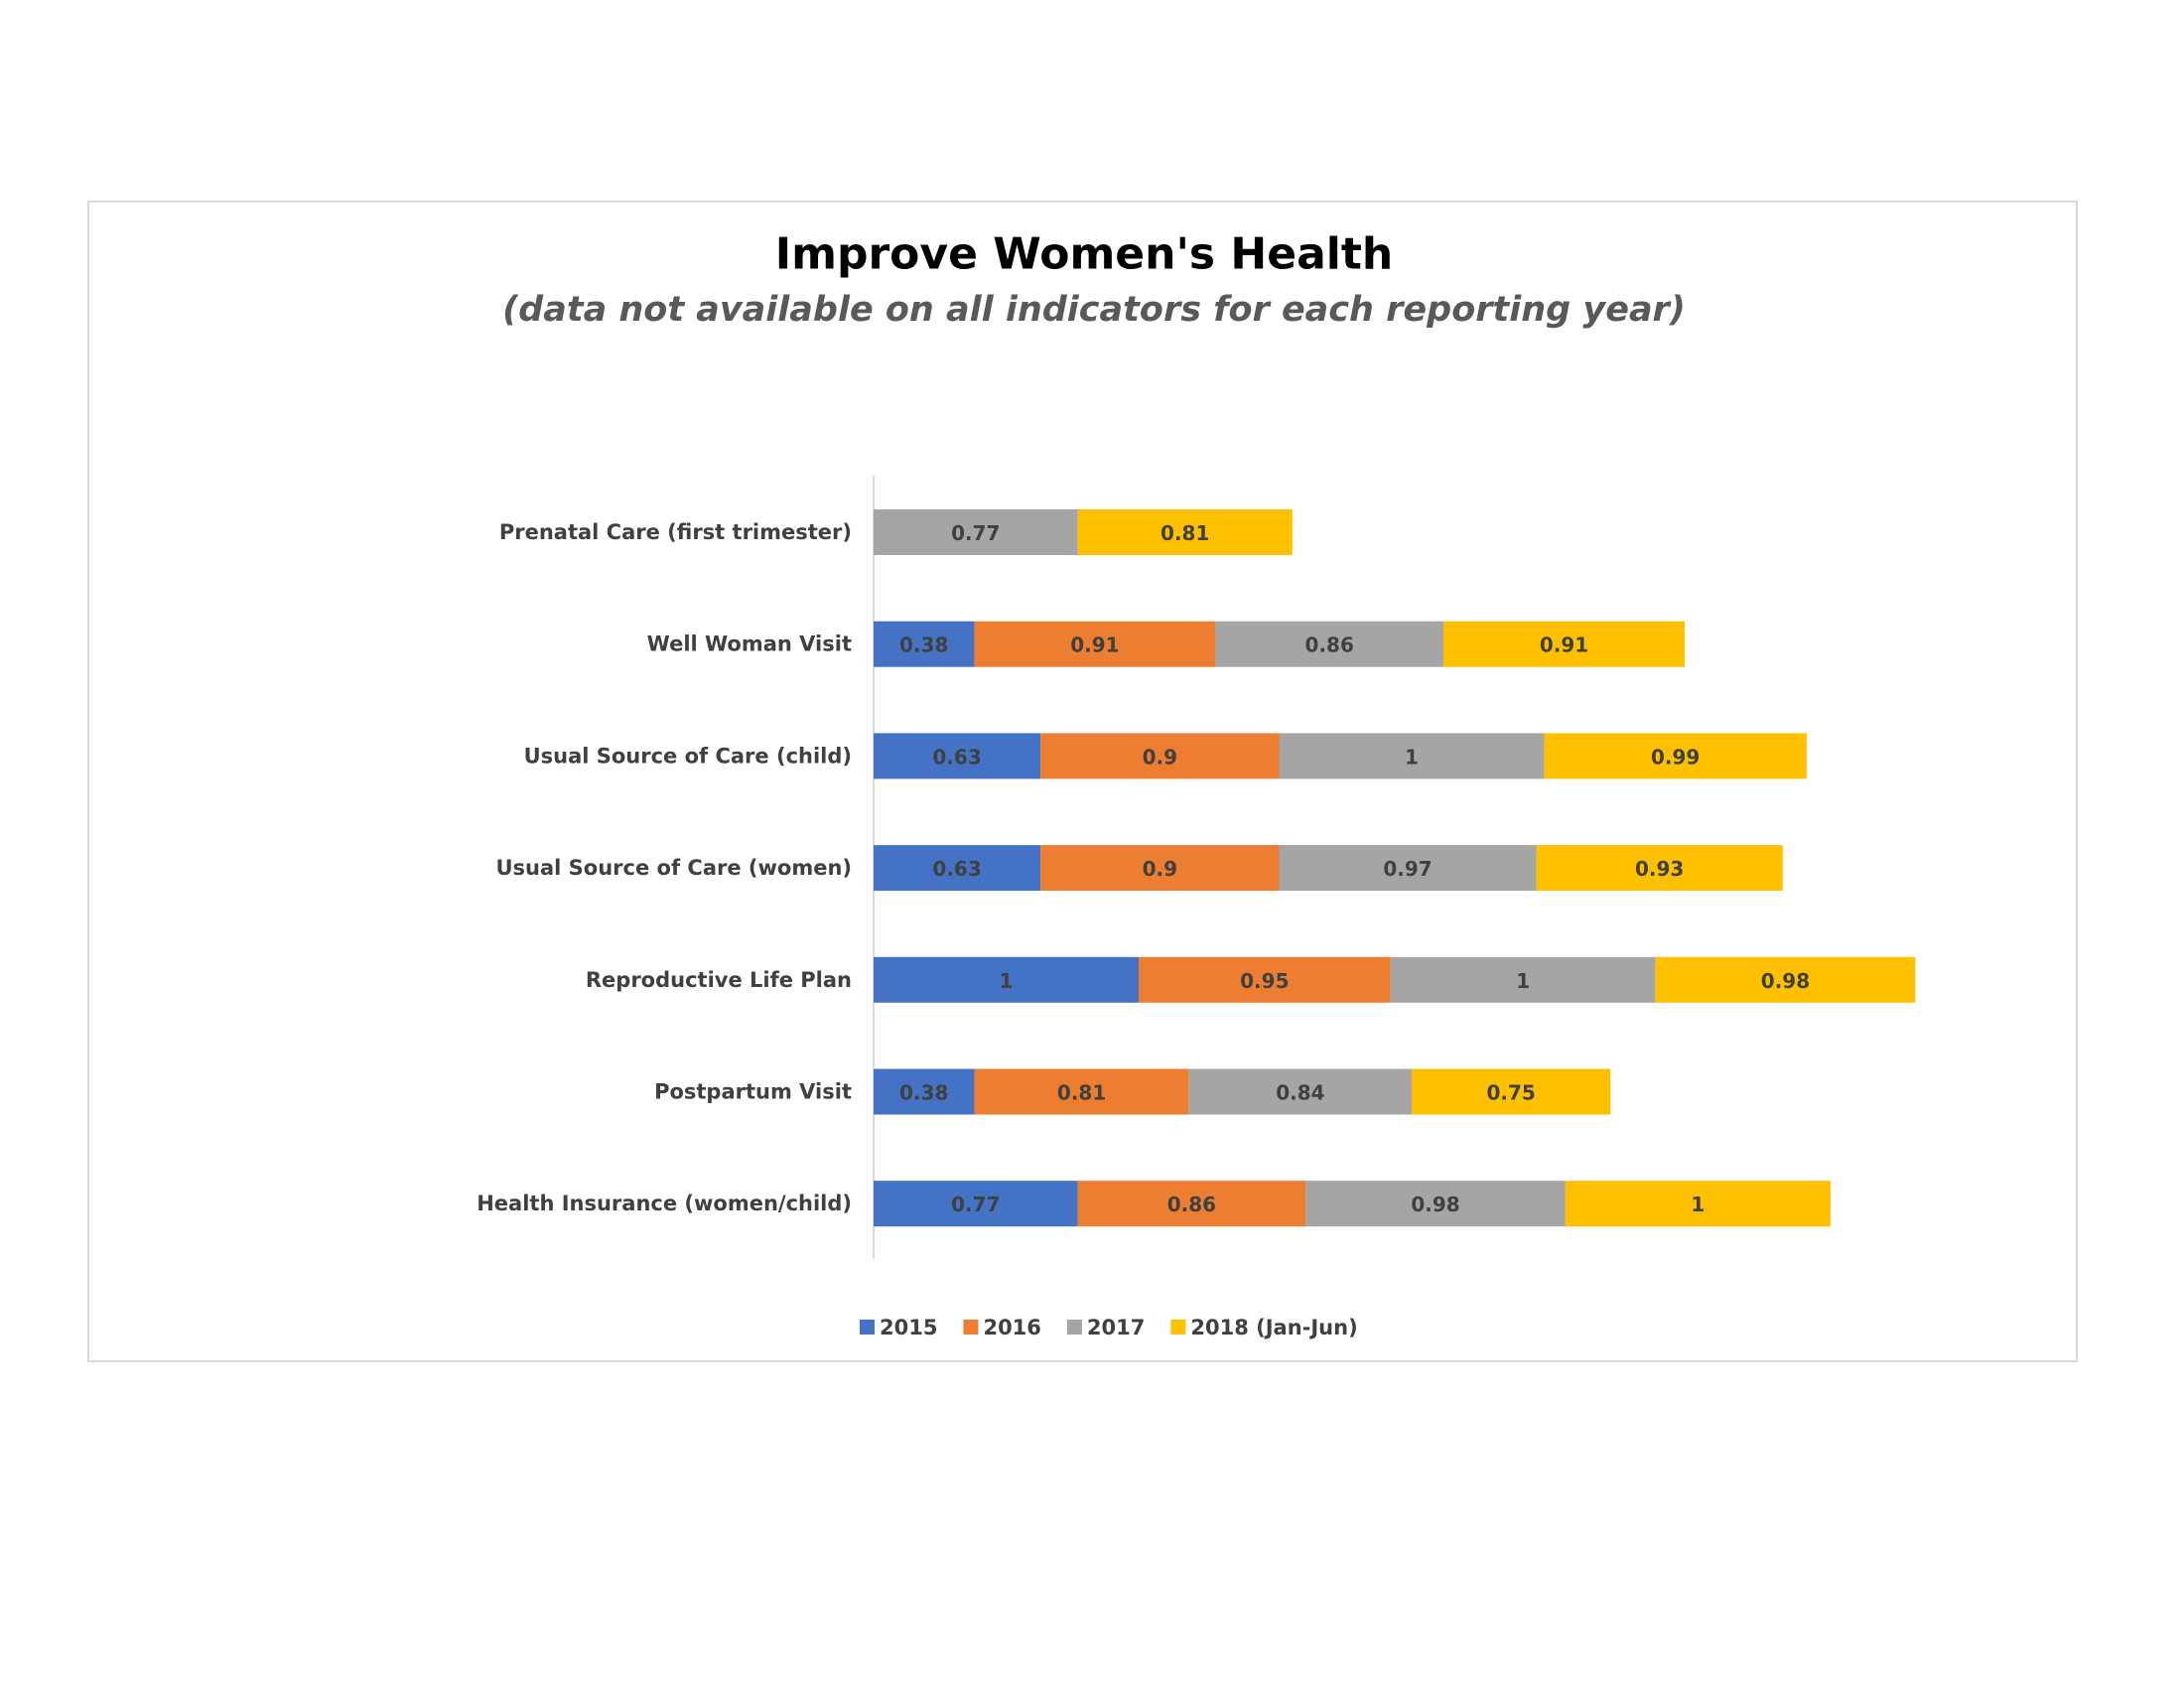 The width and height of the screenshot is (2184, 1688). Describe the element at coordinates (675, 532) in the screenshot. I see `category-label: Prenatal Care (first trimester)` at that location.